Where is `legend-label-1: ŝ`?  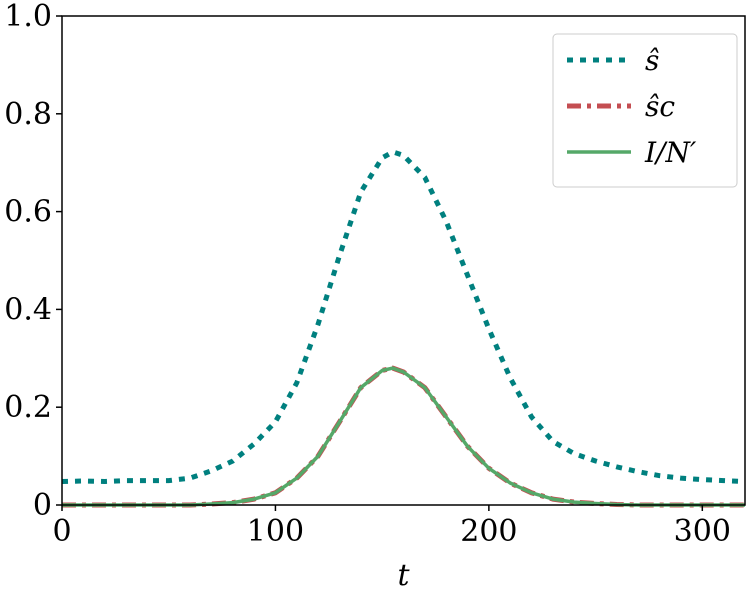 legend-label-1: ŝ is located at coordinates (652, 60).